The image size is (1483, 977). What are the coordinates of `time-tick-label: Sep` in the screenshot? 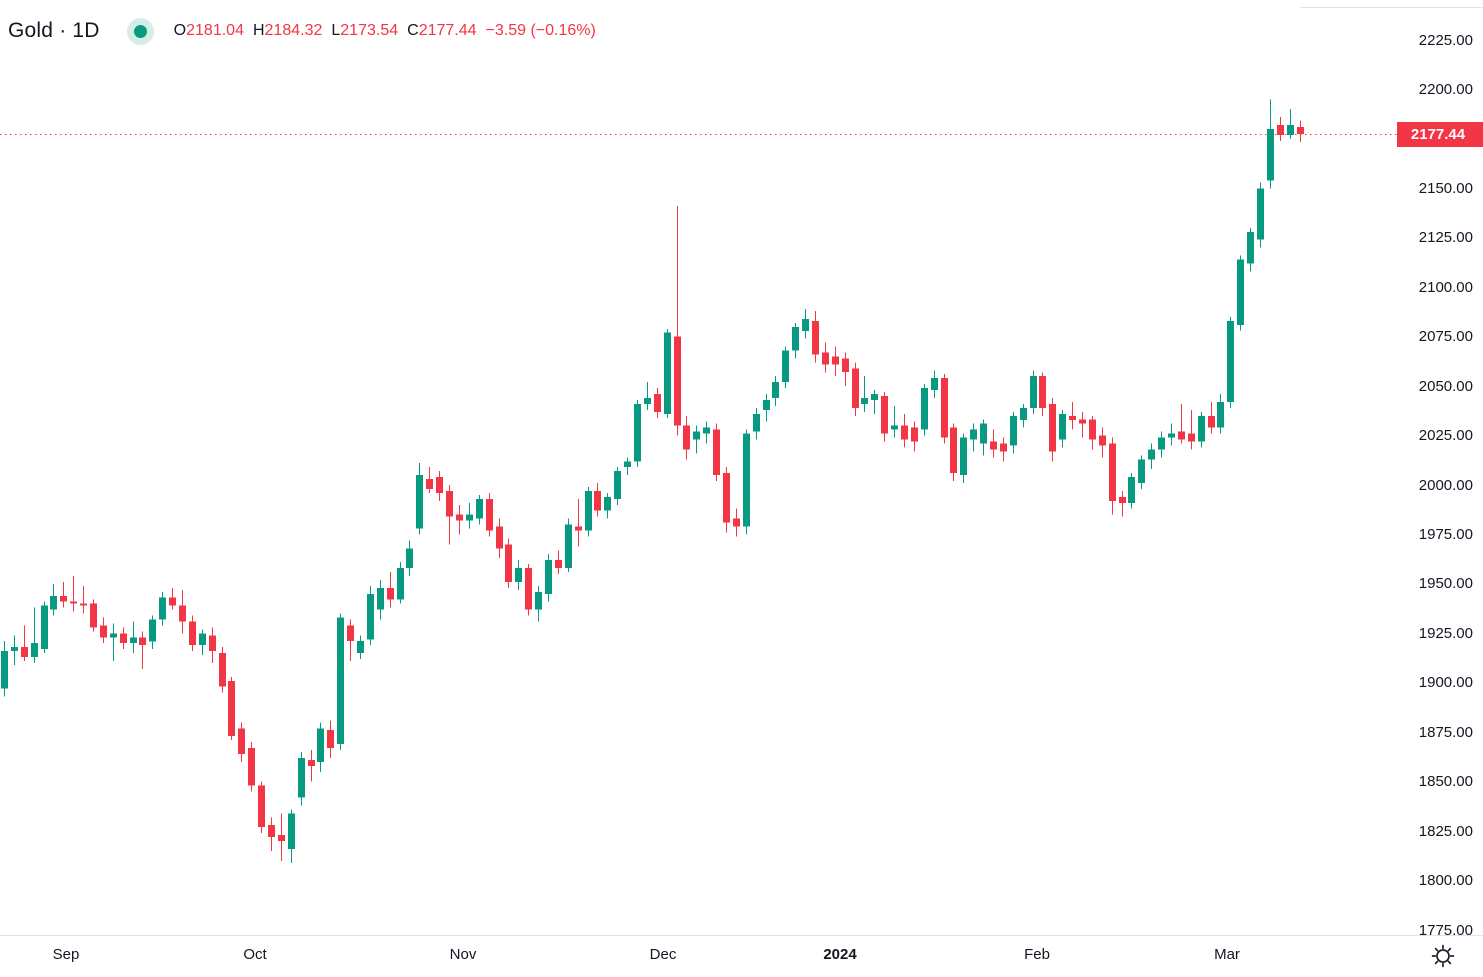 It's located at (66, 954).